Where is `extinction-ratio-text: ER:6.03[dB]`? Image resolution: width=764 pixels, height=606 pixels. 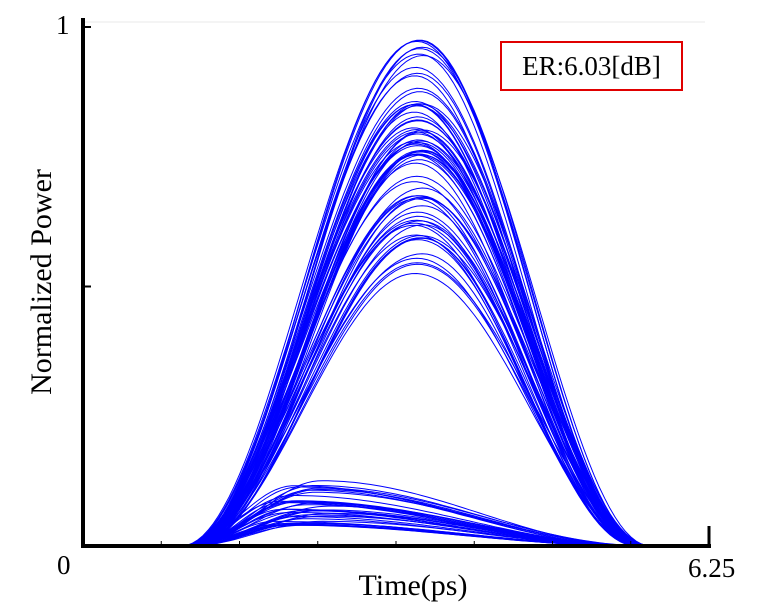 extinction-ratio-text: ER:6.03[dB] is located at coordinates (591, 65).